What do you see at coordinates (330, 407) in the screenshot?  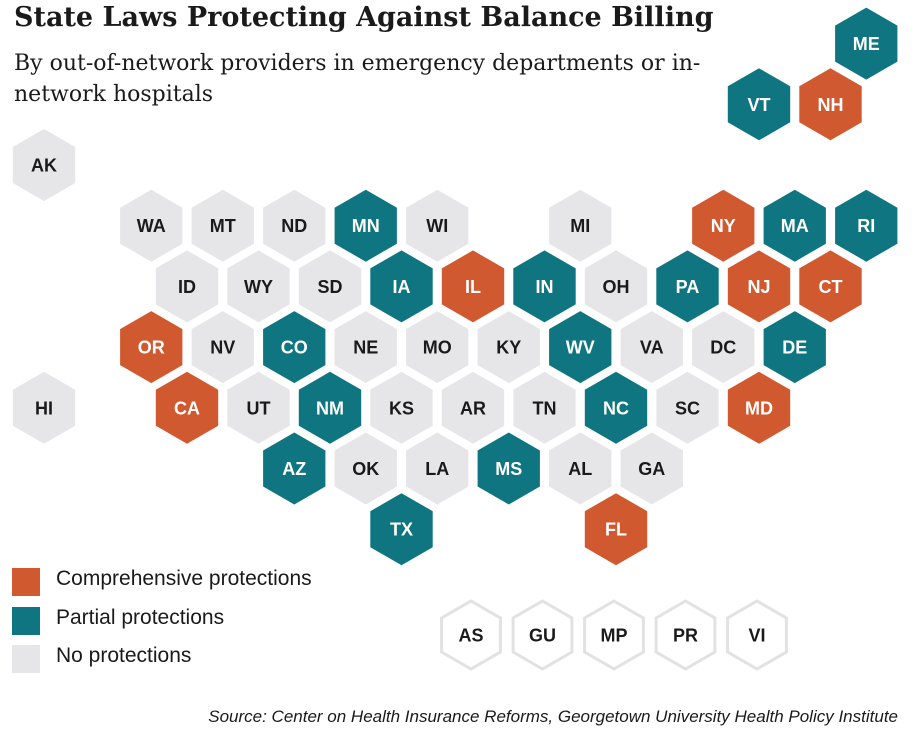 I see `state-hex-nm: NM` at bounding box center [330, 407].